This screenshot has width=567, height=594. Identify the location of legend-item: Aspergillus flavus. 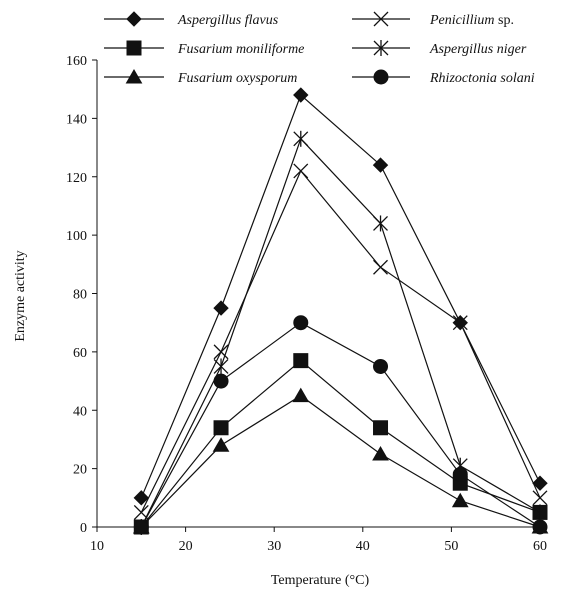
(191, 19).